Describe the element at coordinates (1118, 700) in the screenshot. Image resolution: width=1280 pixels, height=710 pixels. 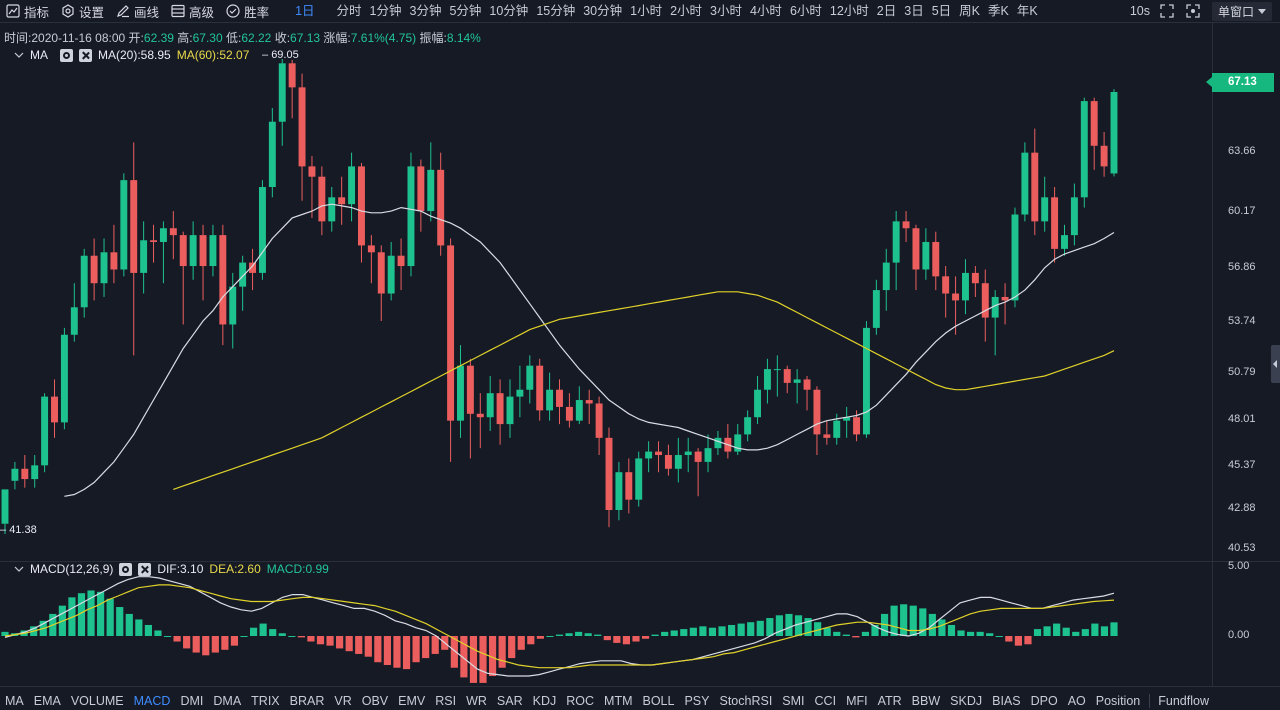
I see `indicator-tab: Position` at that location.